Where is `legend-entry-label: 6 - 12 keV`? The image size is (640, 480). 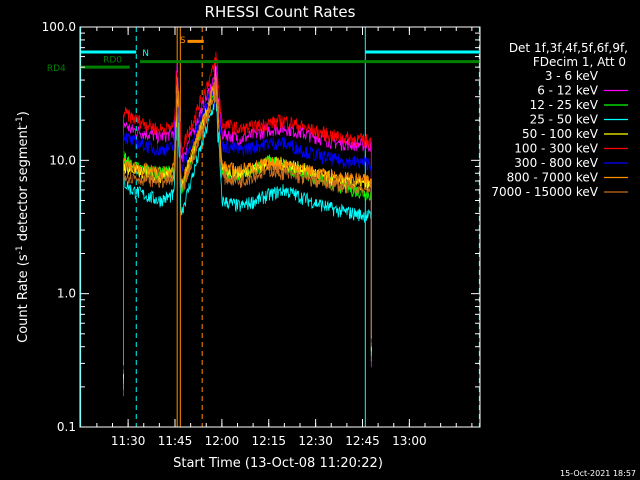 legend-entry-label: 6 - 12 keV is located at coordinates (568, 91).